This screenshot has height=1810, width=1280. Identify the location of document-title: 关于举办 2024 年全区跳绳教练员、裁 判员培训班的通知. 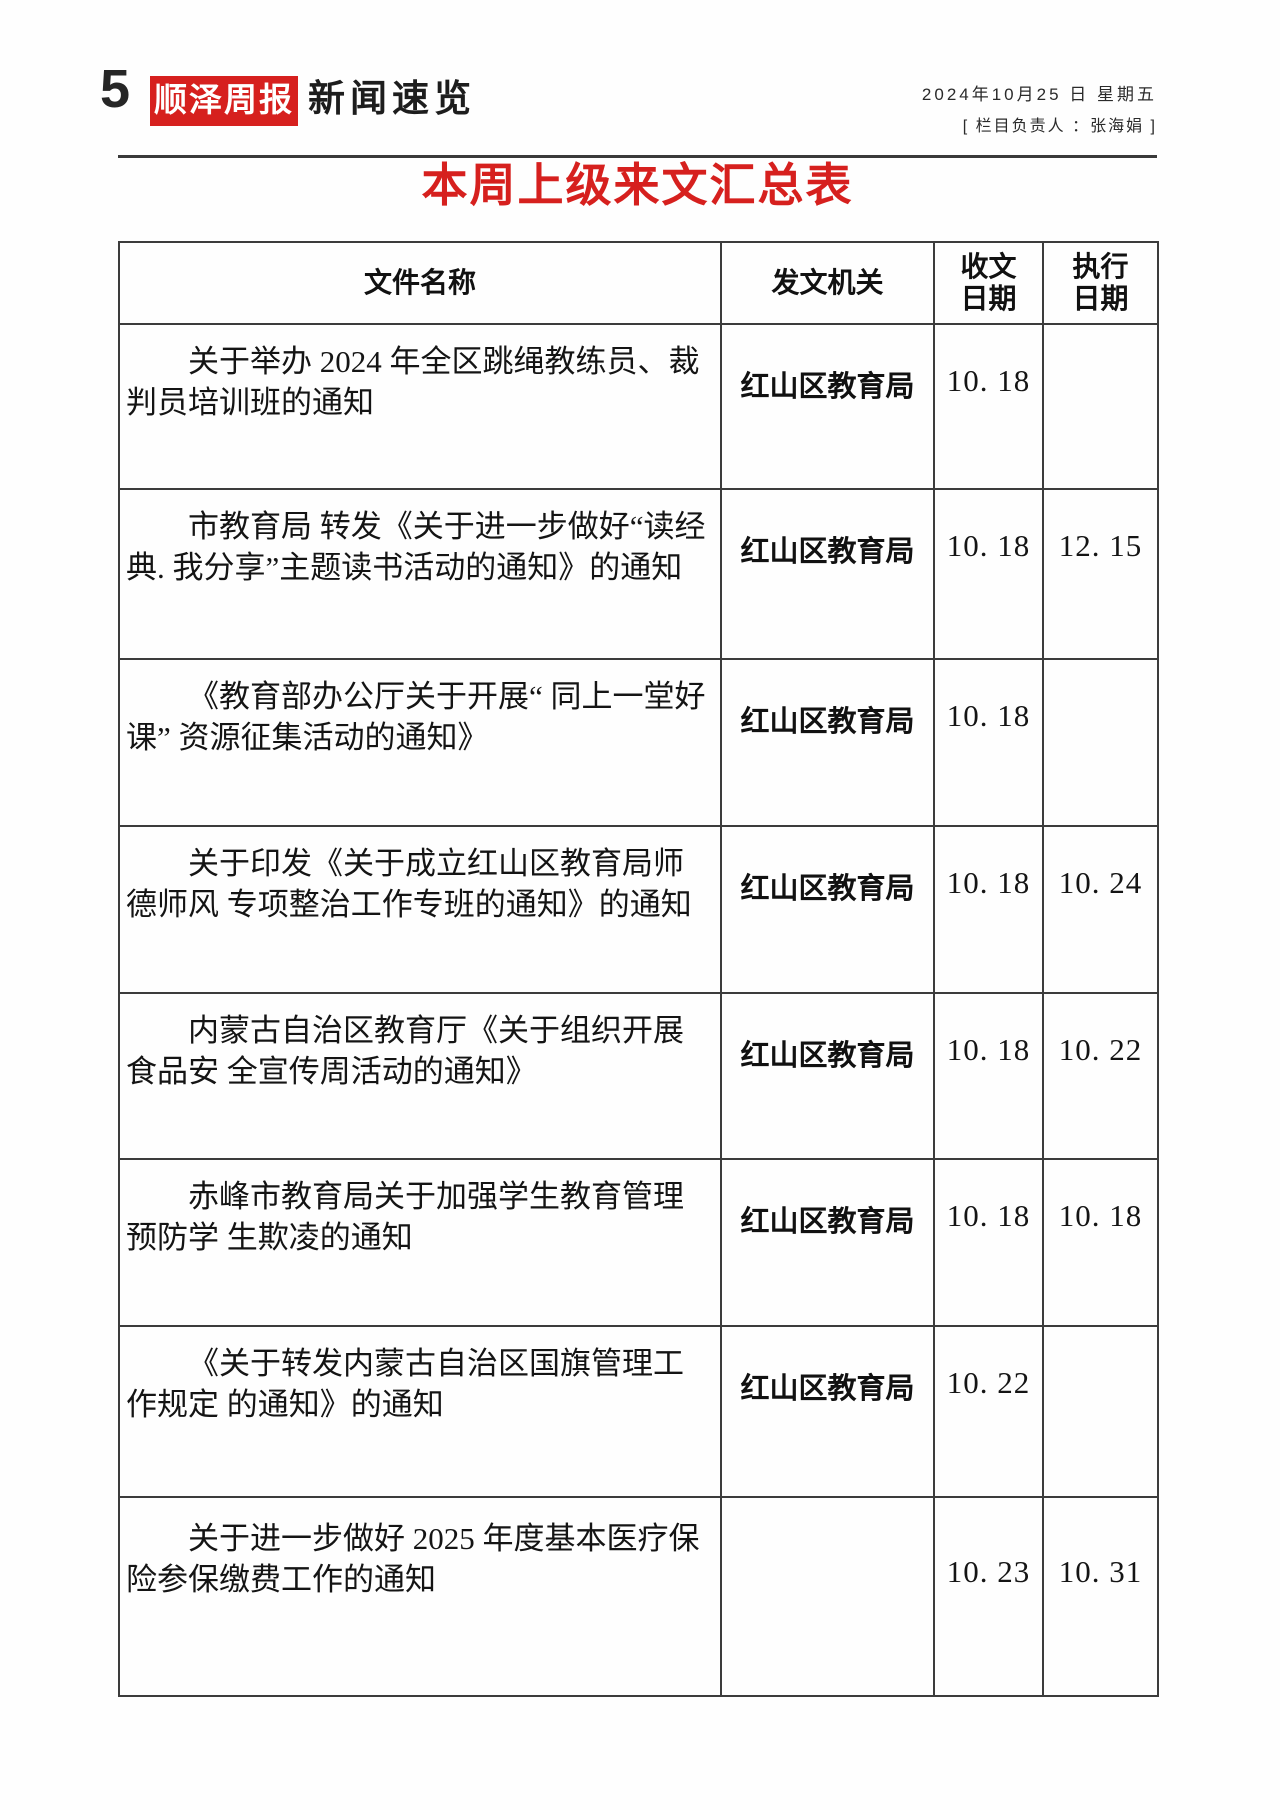
(420, 406).